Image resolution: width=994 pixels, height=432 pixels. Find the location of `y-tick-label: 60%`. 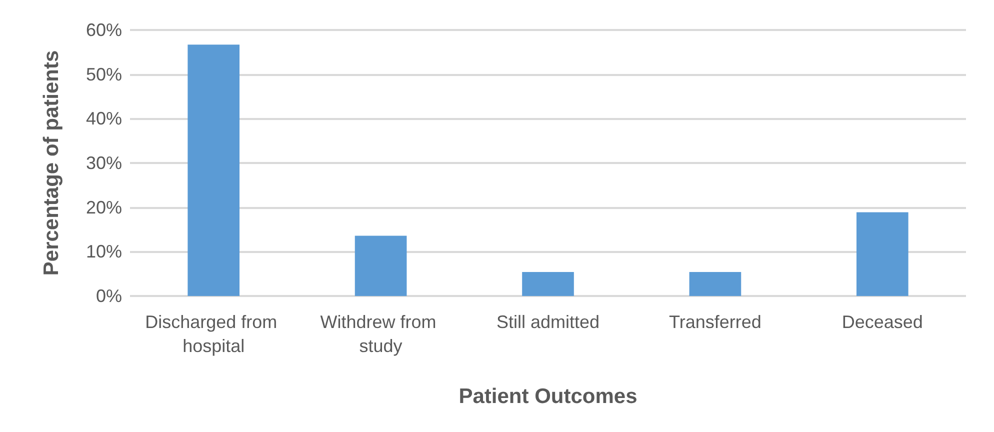

y-tick-label: 60% is located at coordinates (104, 30).